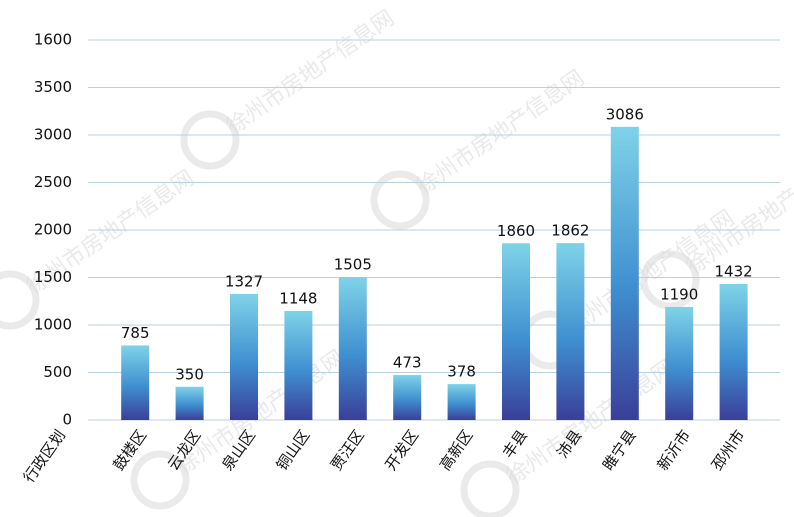 This screenshot has height=517, width=794. Describe the element at coordinates (53, 325) in the screenshot. I see `y-tick-label: 1000` at that location.